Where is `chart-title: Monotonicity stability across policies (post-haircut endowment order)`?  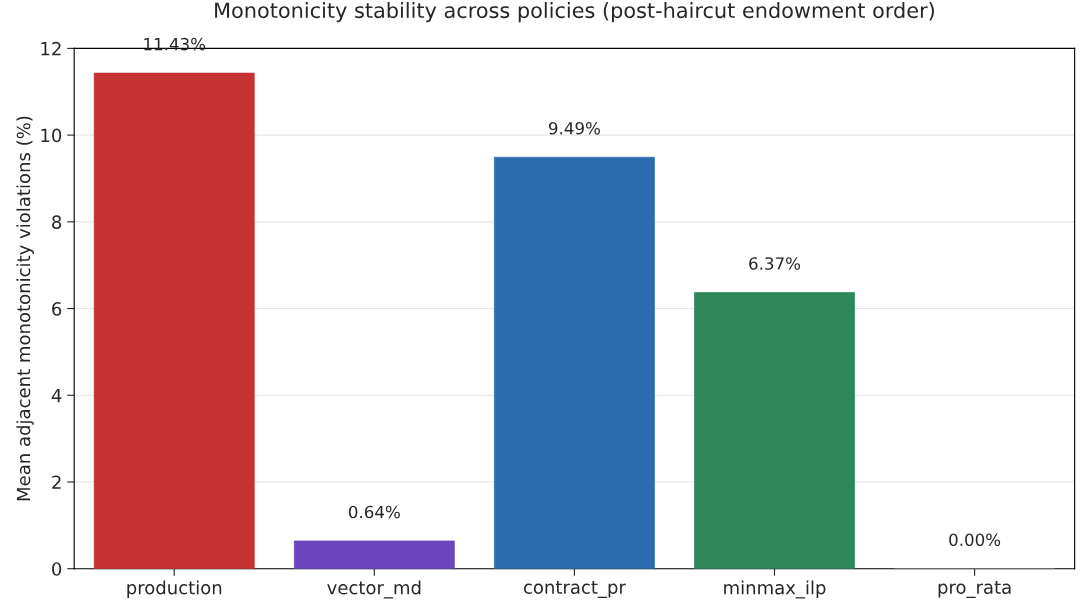
chart-title: Monotonicity stability across policies (post-haircut endowment order) is located at coordinates (574, 12).